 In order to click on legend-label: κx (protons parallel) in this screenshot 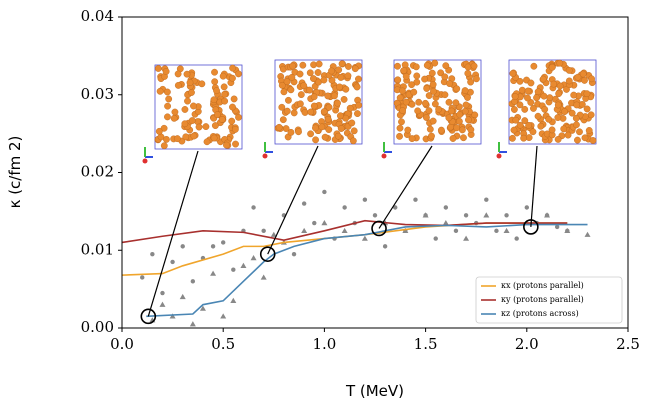, I will do `click(542, 285)`.